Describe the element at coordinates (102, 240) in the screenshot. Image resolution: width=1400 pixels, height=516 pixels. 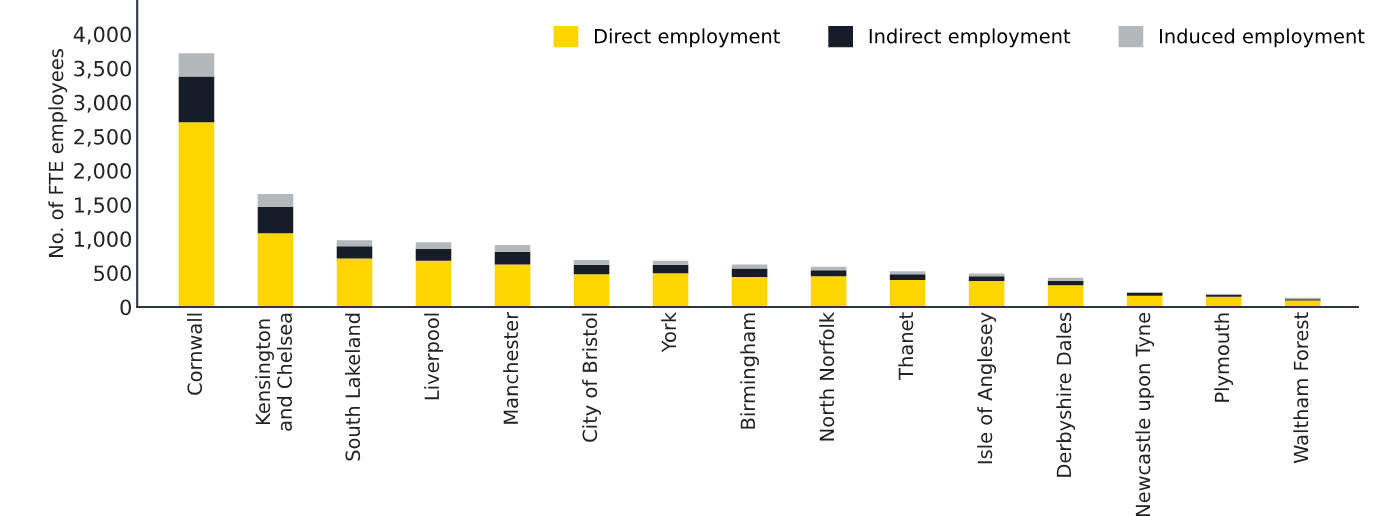
I see `y-tick-label: 1,000` at that location.